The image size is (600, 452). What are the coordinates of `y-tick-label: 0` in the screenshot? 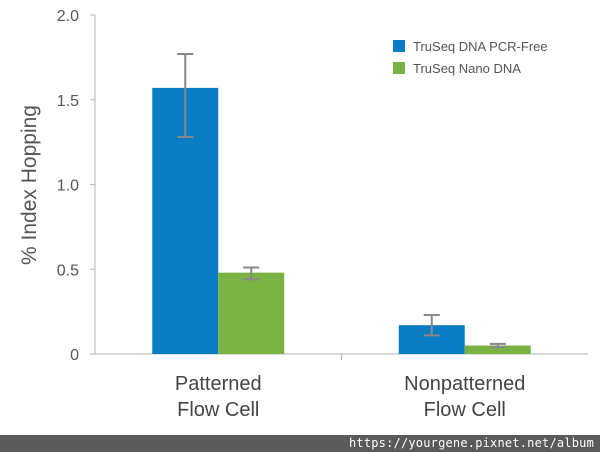 It's located at (74, 355).